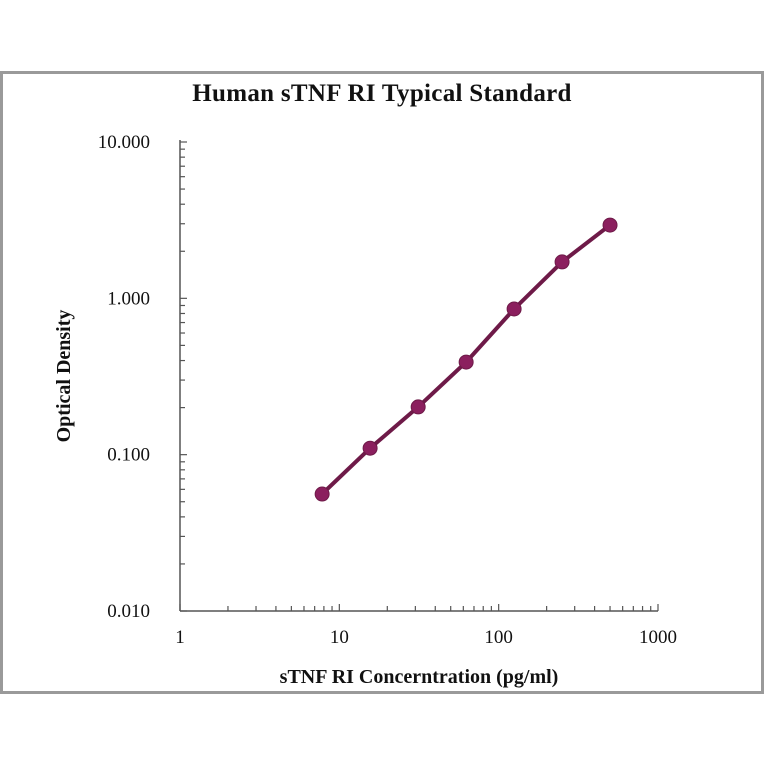 This screenshot has height=764, width=764. I want to click on x-tick-label: 1000, so click(658, 637).